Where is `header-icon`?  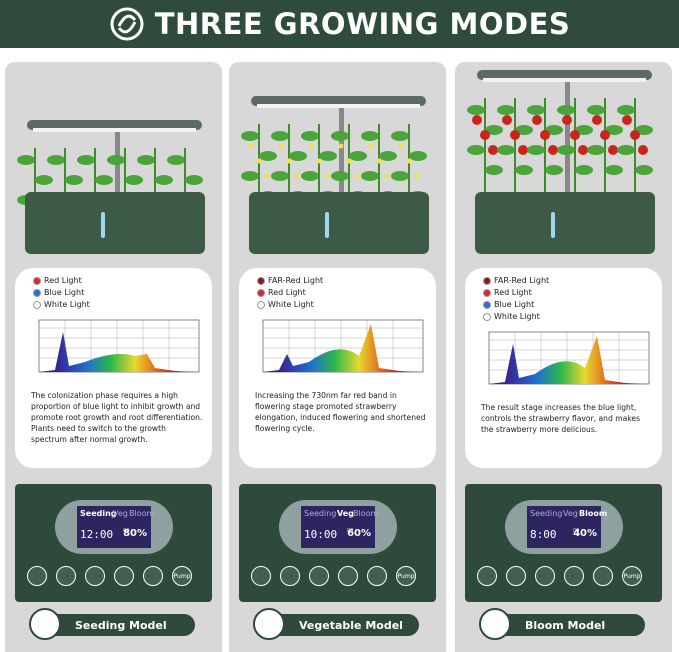 header-icon is located at coordinates (127, 24).